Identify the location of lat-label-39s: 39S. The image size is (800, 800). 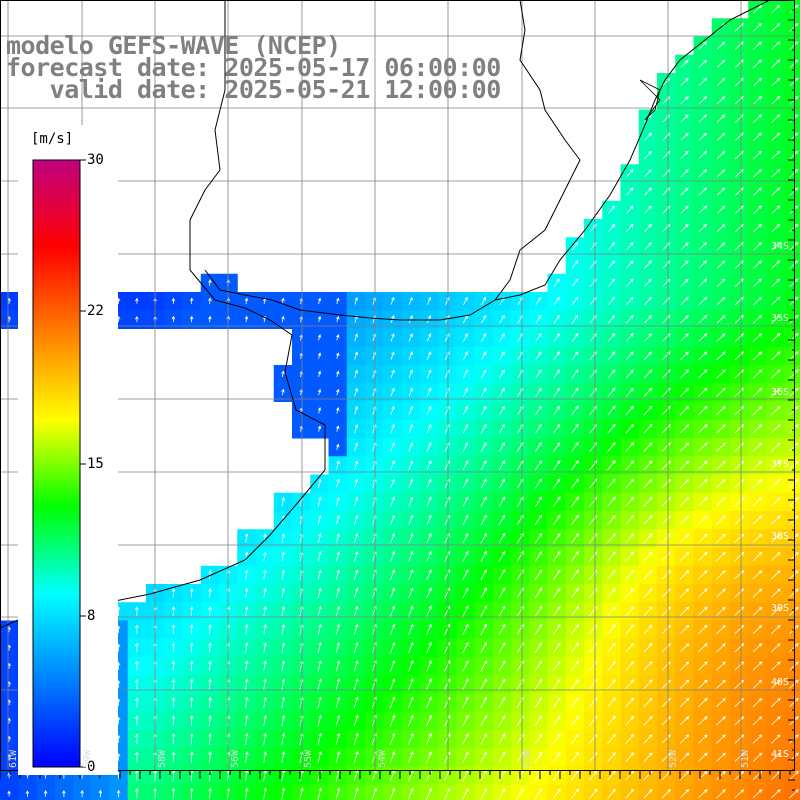
(780, 608).